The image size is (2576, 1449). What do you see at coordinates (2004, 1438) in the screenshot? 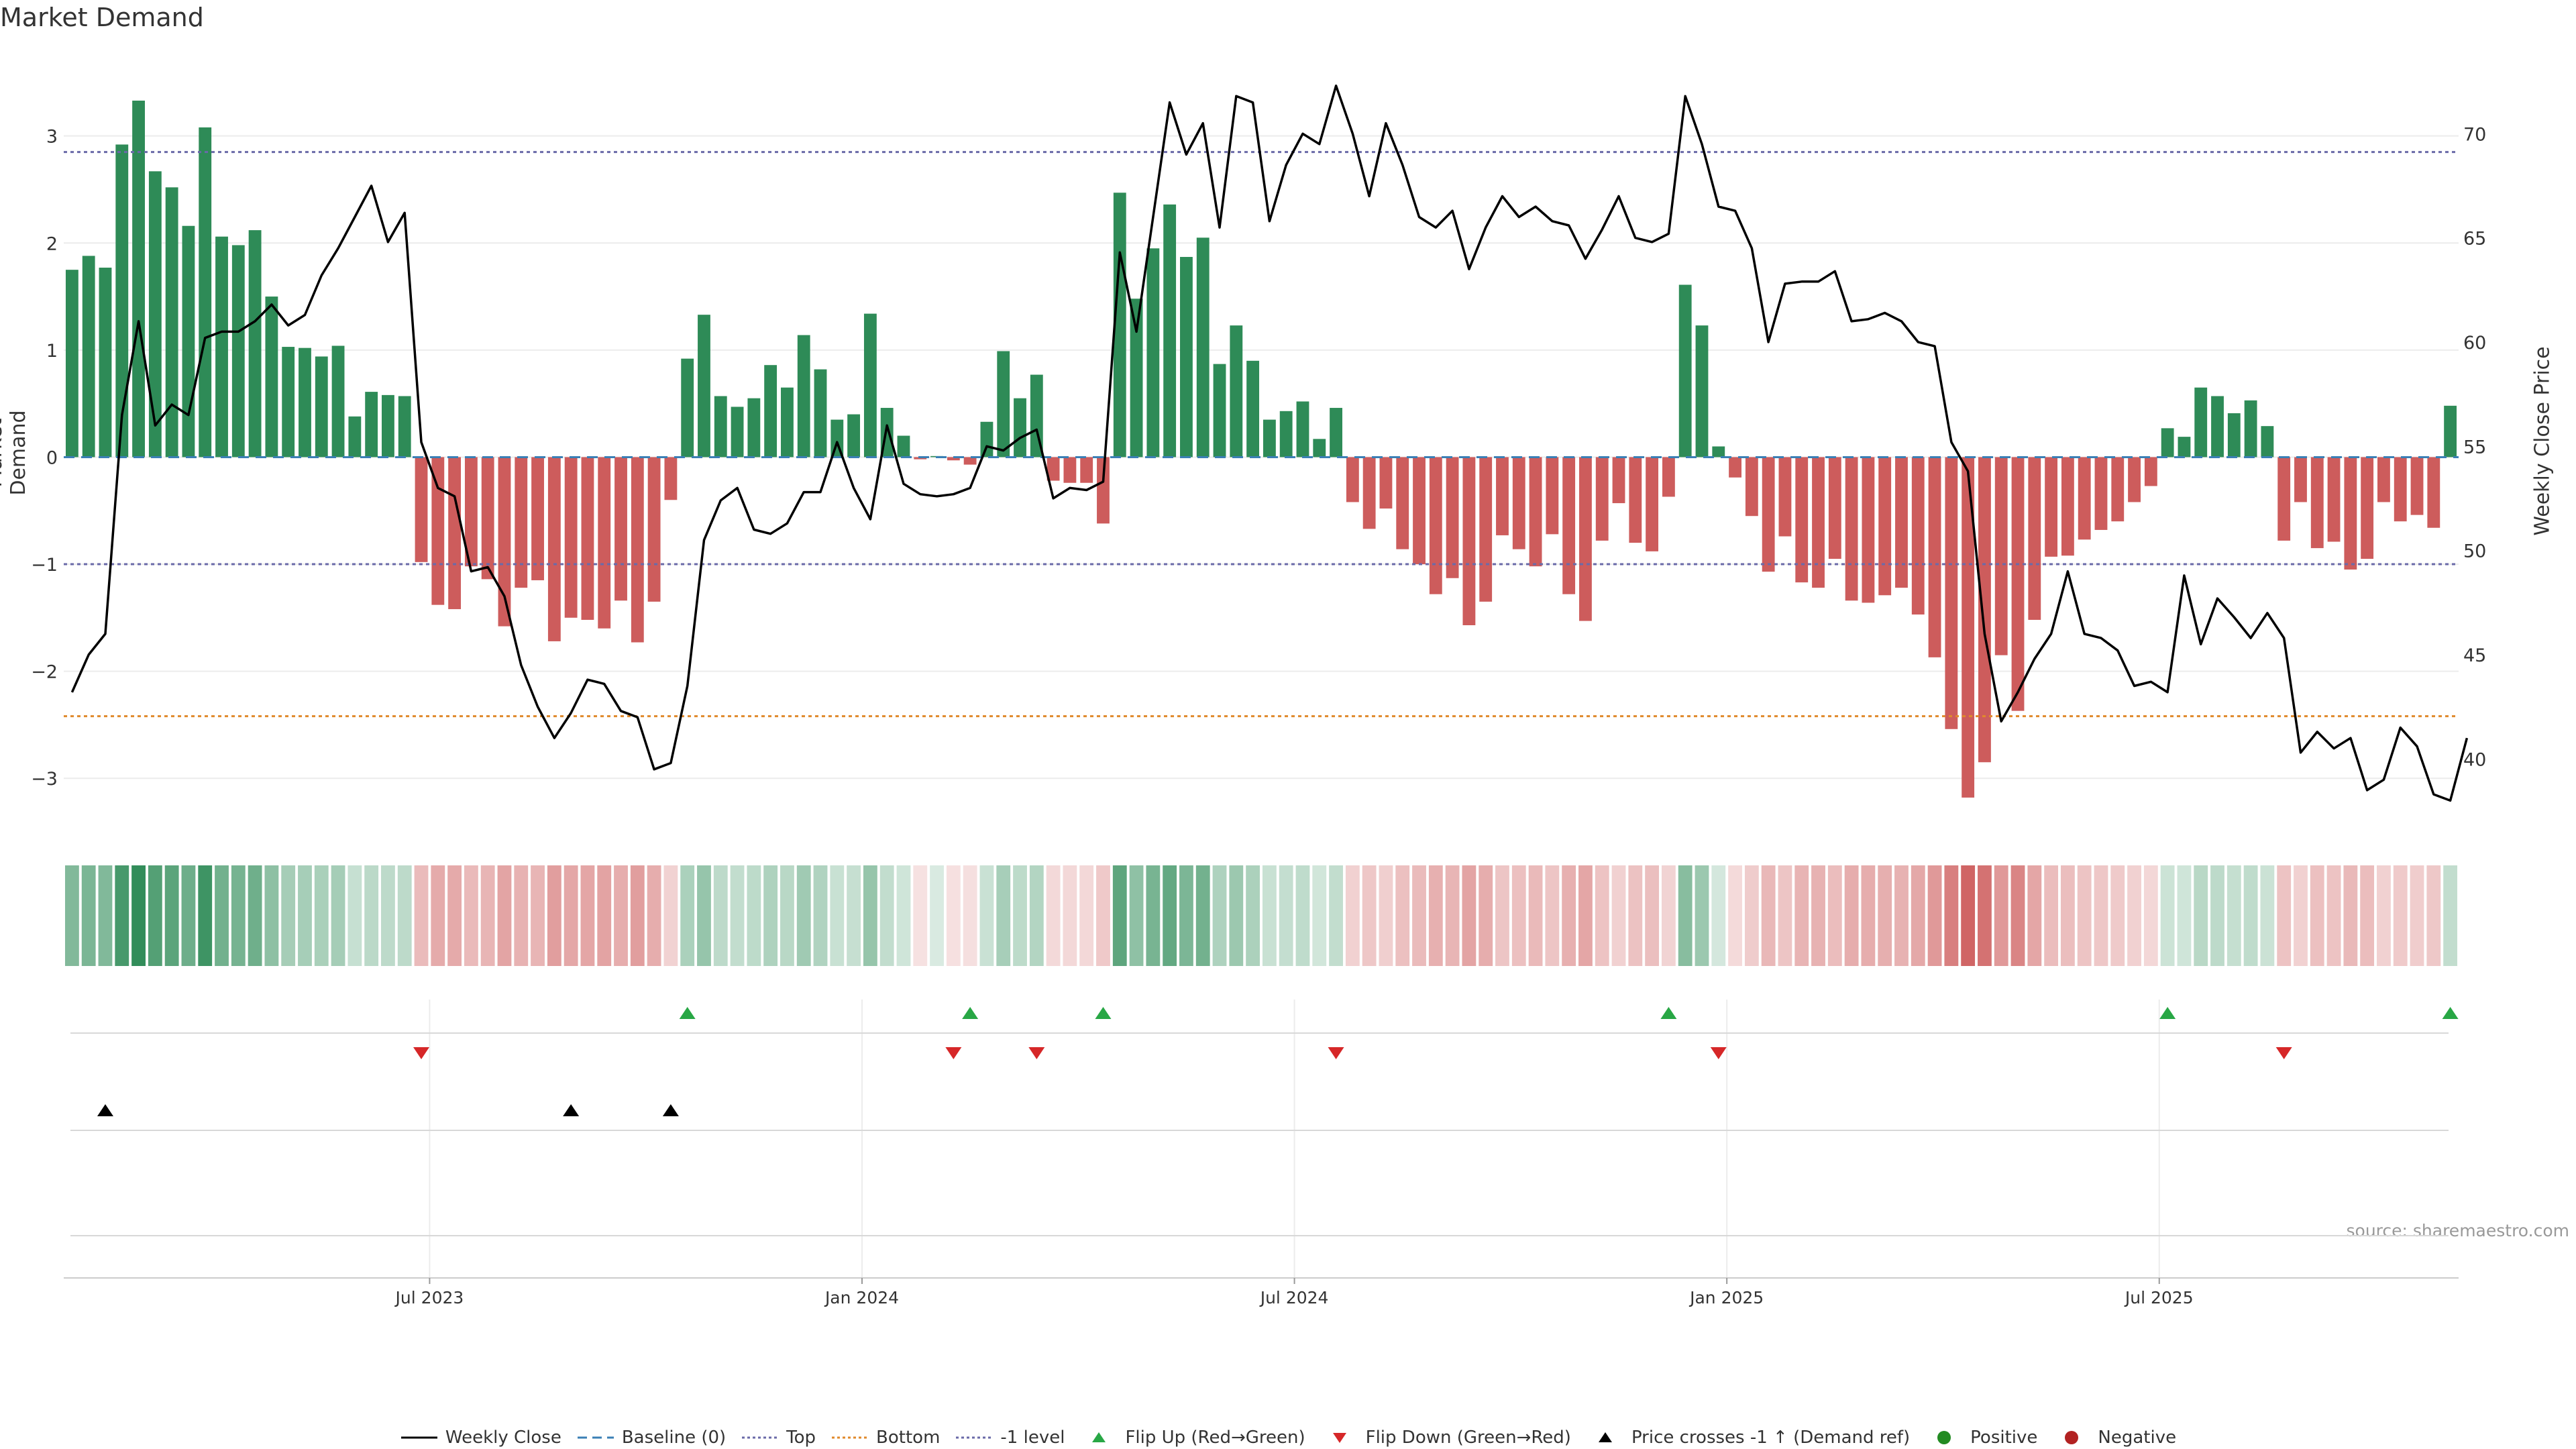
I see `legend-label: Positive` at bounding box center [2004, 1438].